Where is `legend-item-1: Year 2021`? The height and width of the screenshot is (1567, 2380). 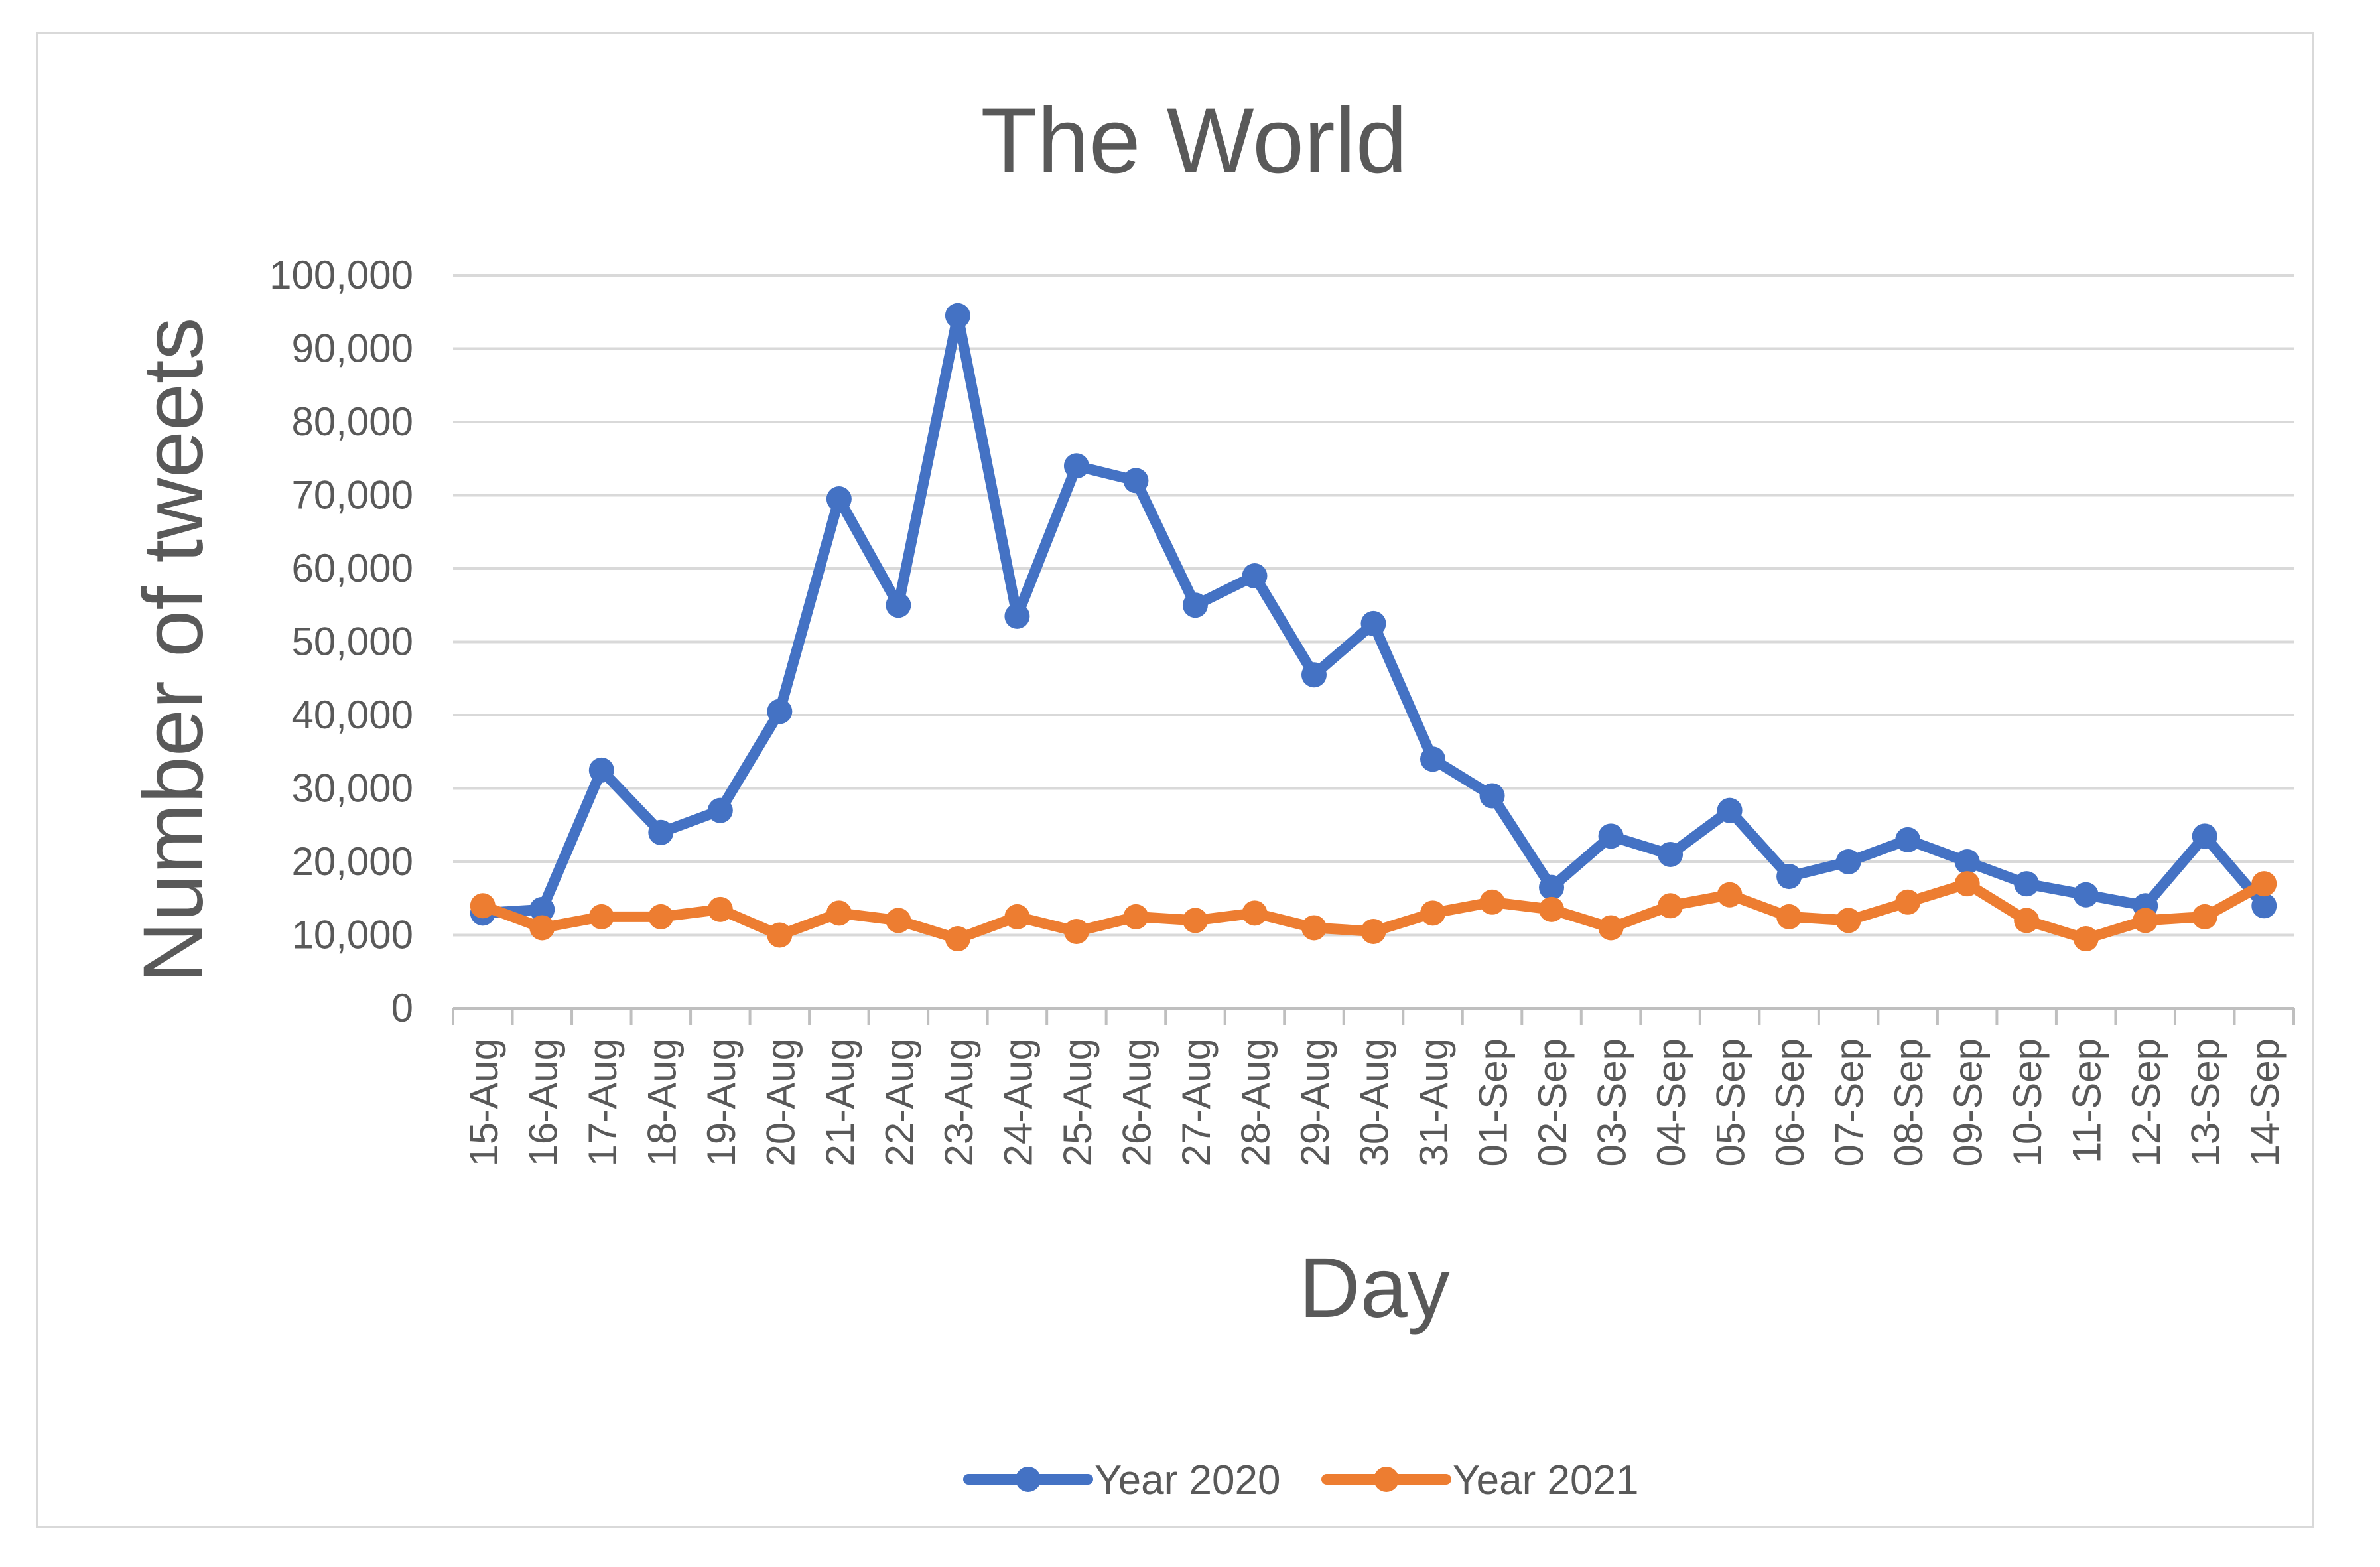
legend-item-1: Year 2021 is located at coordinates (1479, 1480).